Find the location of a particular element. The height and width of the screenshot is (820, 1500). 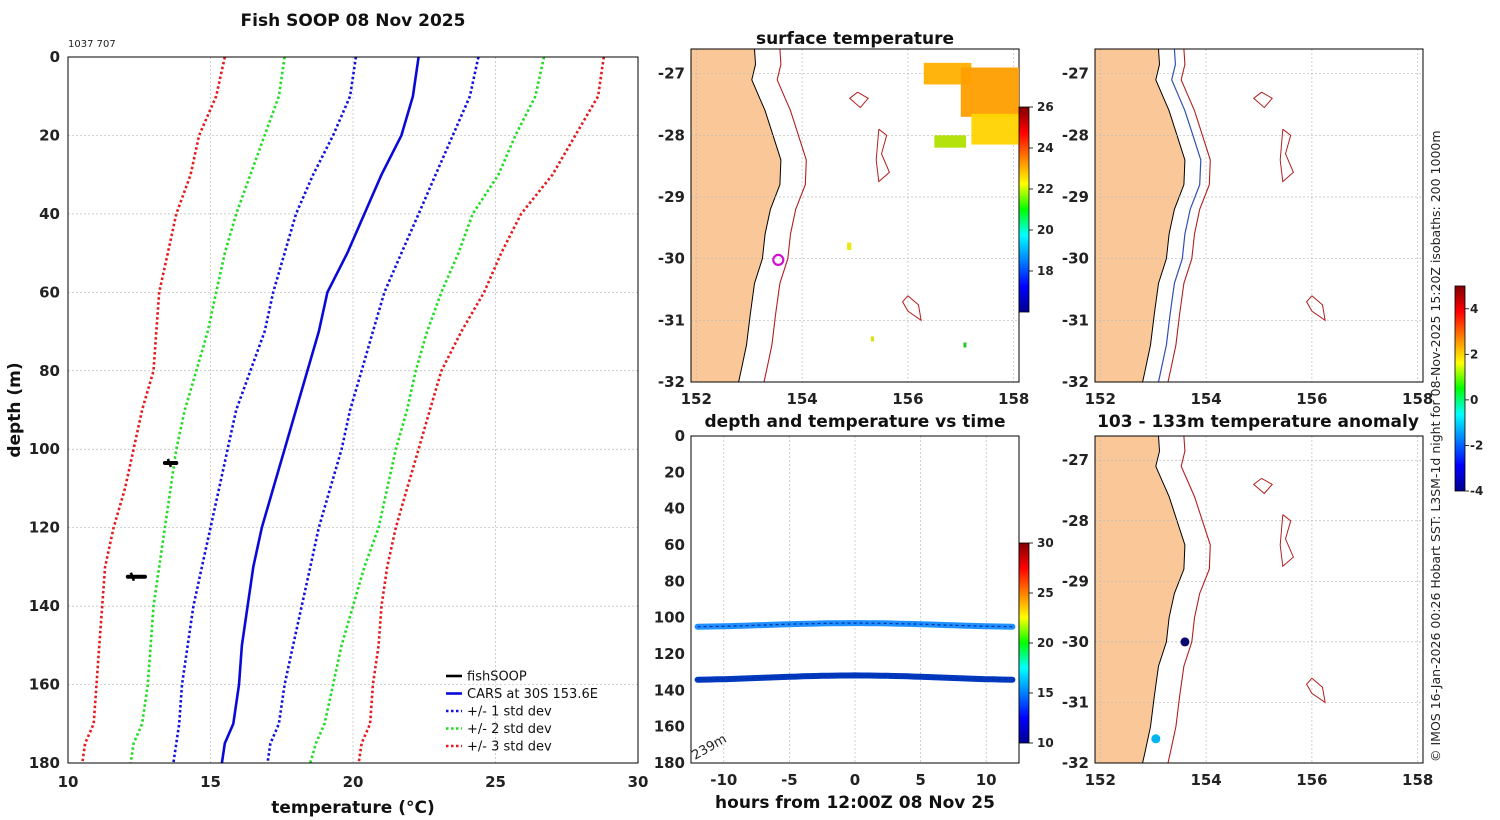

lon-tick-label: 158 is located at coordinates (1013, 399).